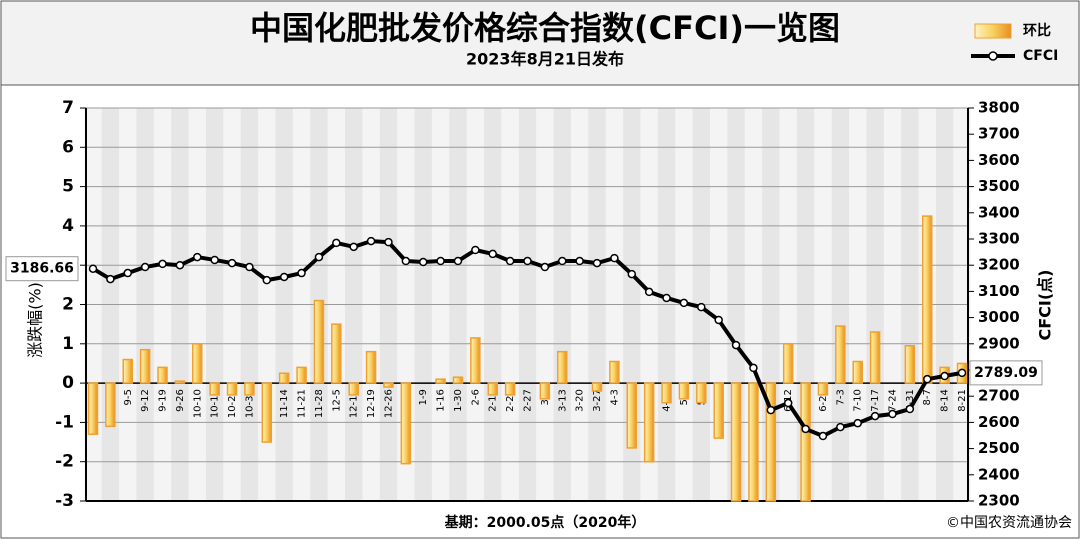 The height and width of the screenshot is (539, 1080). I want to click on legend-swatch, so click(993, 56).